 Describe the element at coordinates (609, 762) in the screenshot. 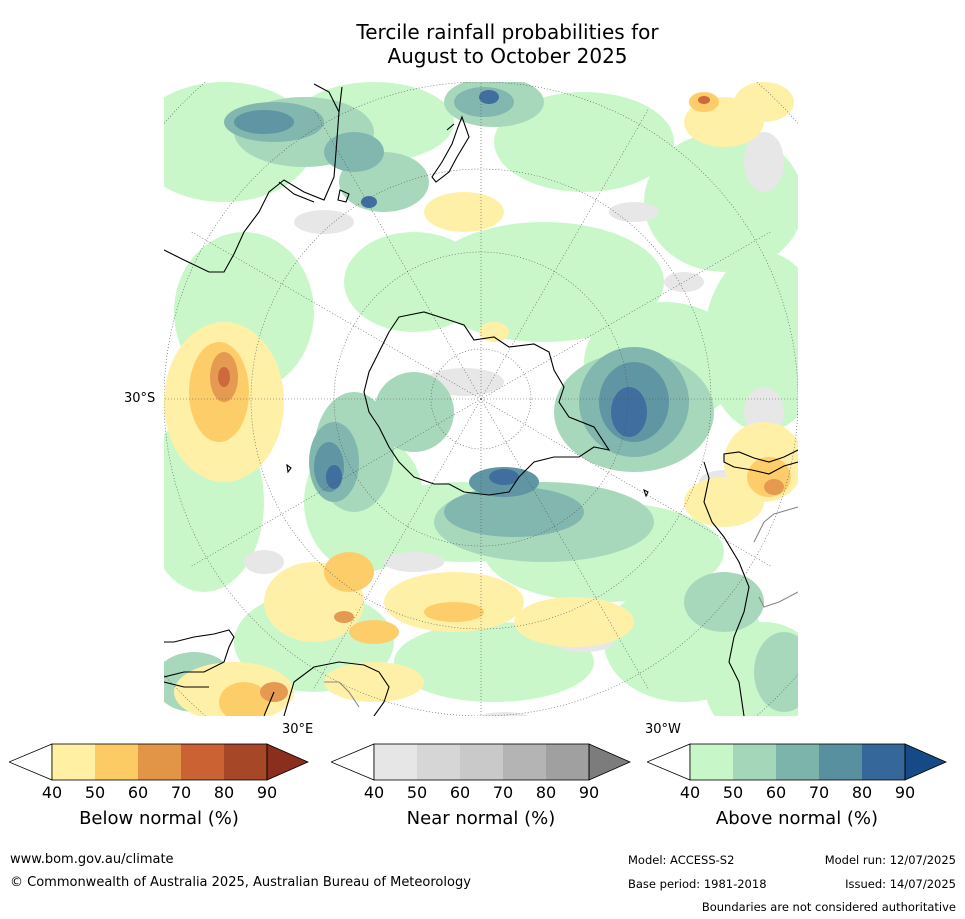

I see `colorbar-near-arrow-right` at that location.